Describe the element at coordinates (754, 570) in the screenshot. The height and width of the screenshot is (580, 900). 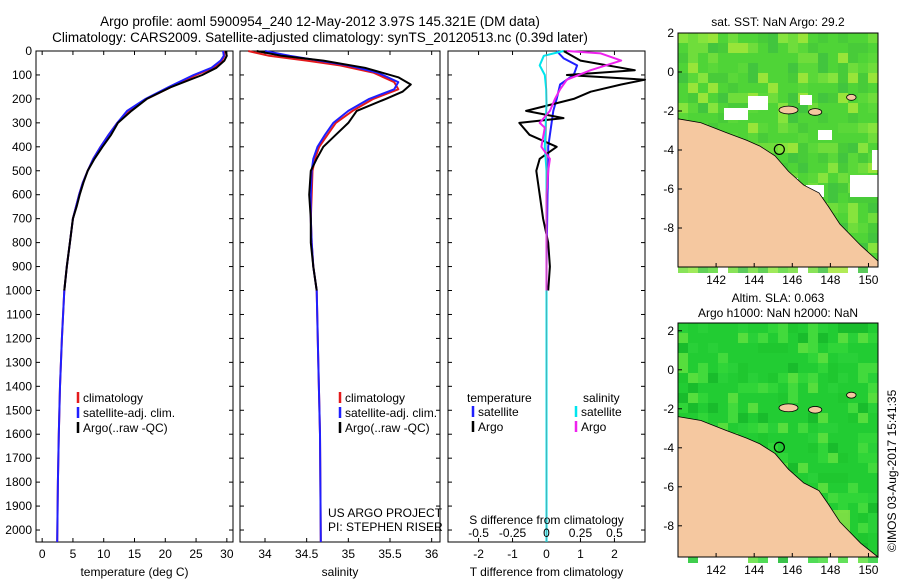
I see `xtick-label: 144` at that location.